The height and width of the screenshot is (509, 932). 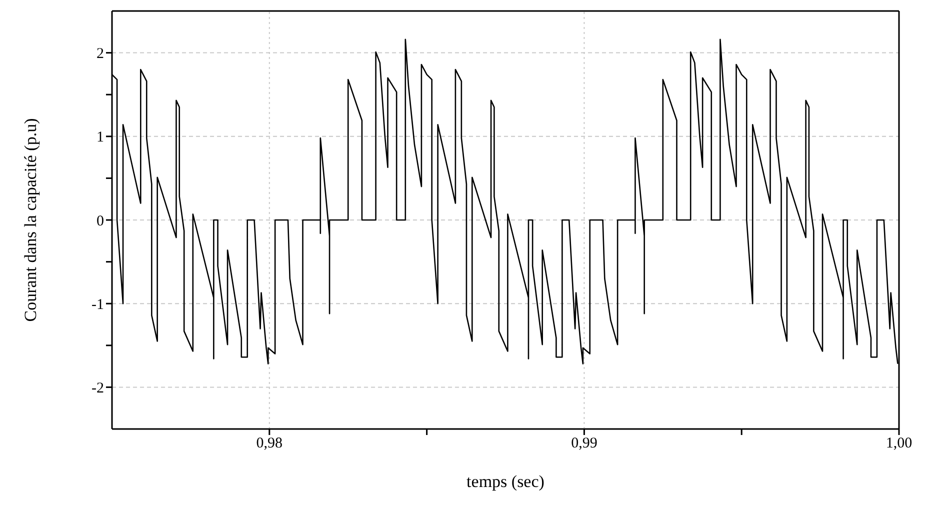 What do you see at coordinates (899, 444) in the screenshot?
I see `x-tick-label: 1,00` at bounding box center [899, 444].